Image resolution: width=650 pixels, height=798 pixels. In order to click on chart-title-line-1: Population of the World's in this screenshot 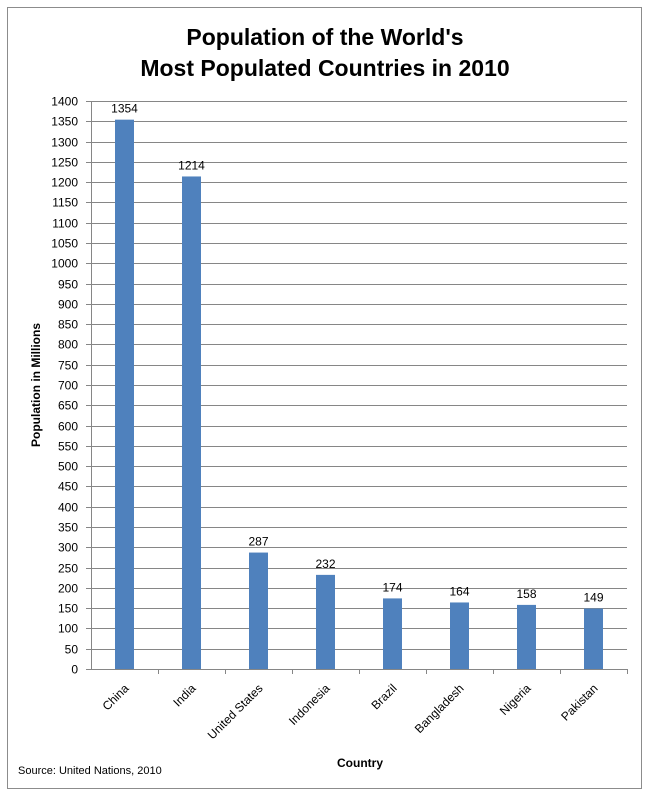, I will do `click(325, 37)`.